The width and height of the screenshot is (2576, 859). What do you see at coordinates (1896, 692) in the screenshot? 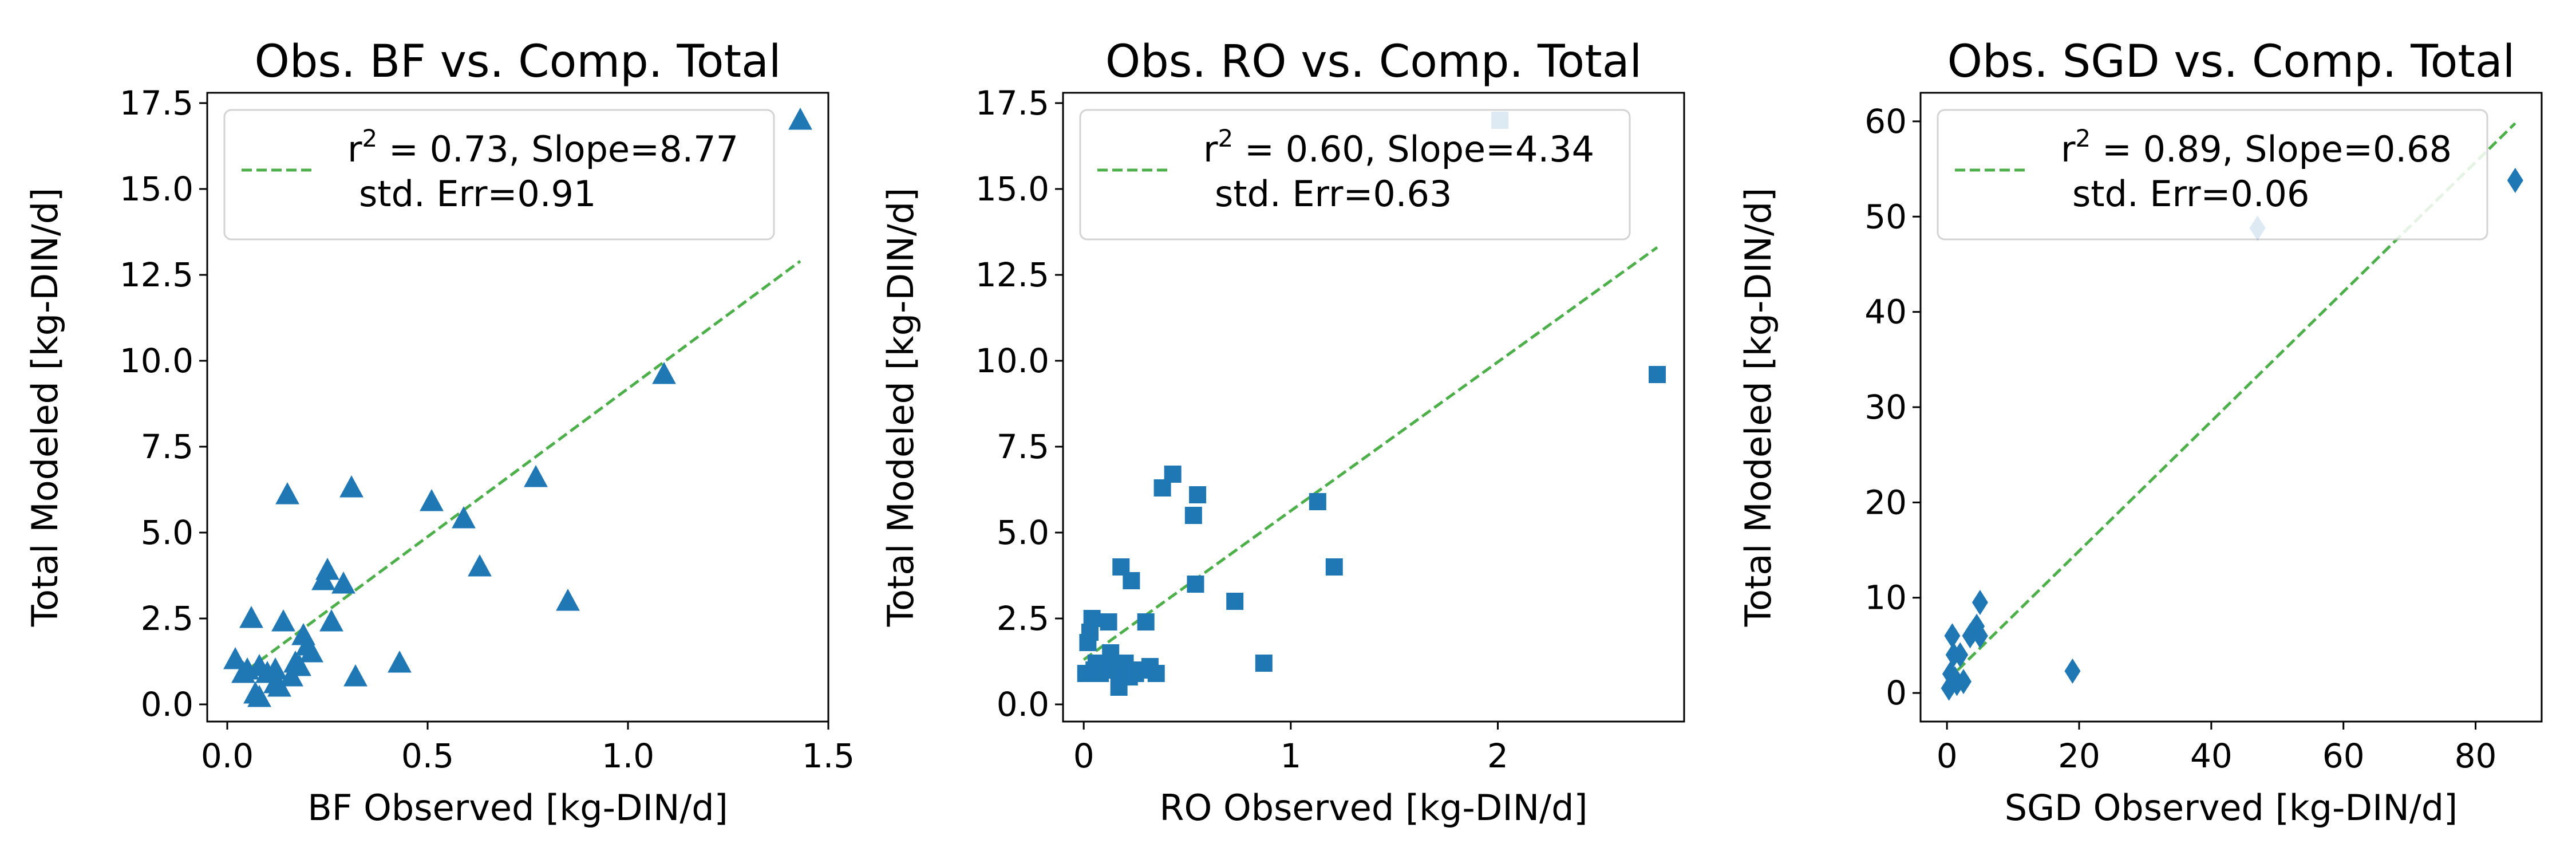
I see `y-tick-label: 0` at bounding box center [1896, 692].